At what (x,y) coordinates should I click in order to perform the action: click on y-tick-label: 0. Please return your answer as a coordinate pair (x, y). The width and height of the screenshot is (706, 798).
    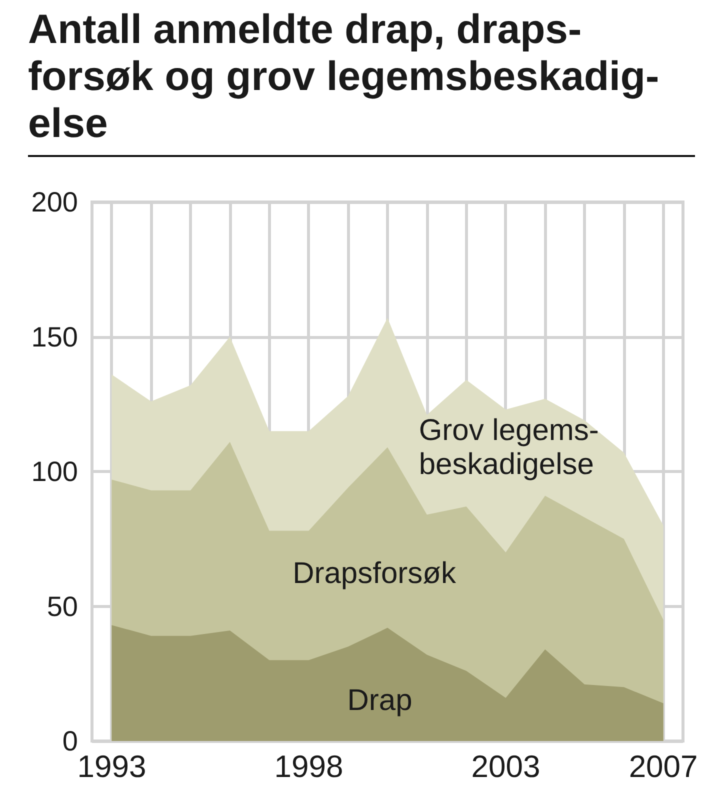
    Looking at the image, I should click on (70, 741).